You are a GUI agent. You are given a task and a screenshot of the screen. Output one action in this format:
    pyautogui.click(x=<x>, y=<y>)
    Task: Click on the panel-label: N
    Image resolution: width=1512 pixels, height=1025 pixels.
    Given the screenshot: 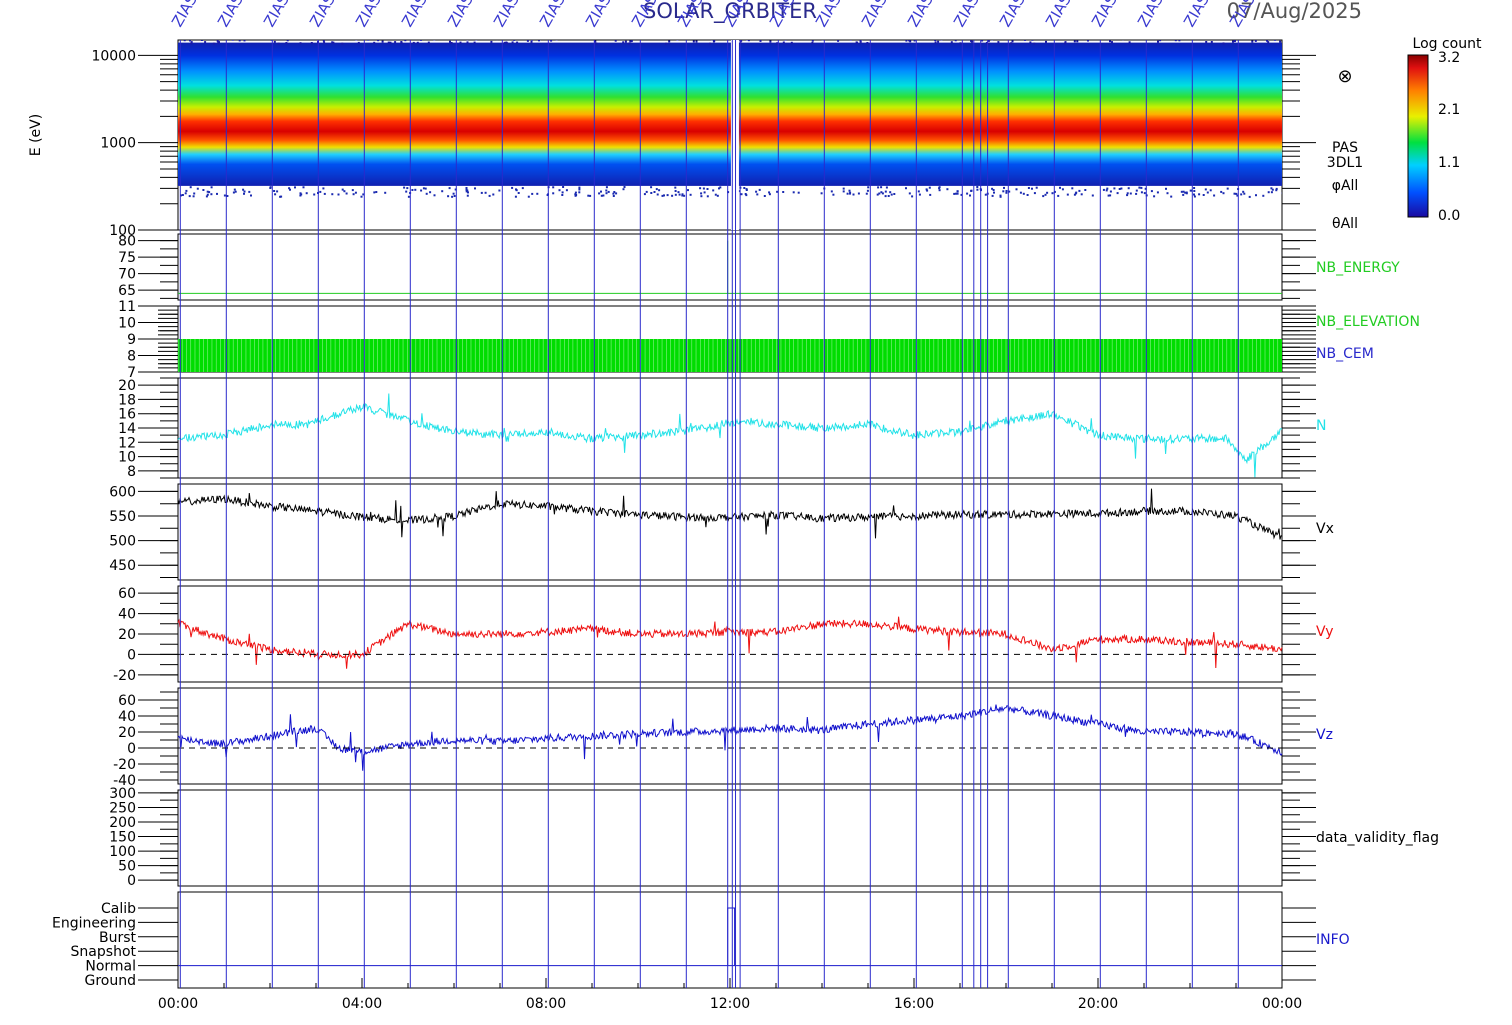 What is the action you would take?
    pyautogui.click(x=1321, y=426)
    